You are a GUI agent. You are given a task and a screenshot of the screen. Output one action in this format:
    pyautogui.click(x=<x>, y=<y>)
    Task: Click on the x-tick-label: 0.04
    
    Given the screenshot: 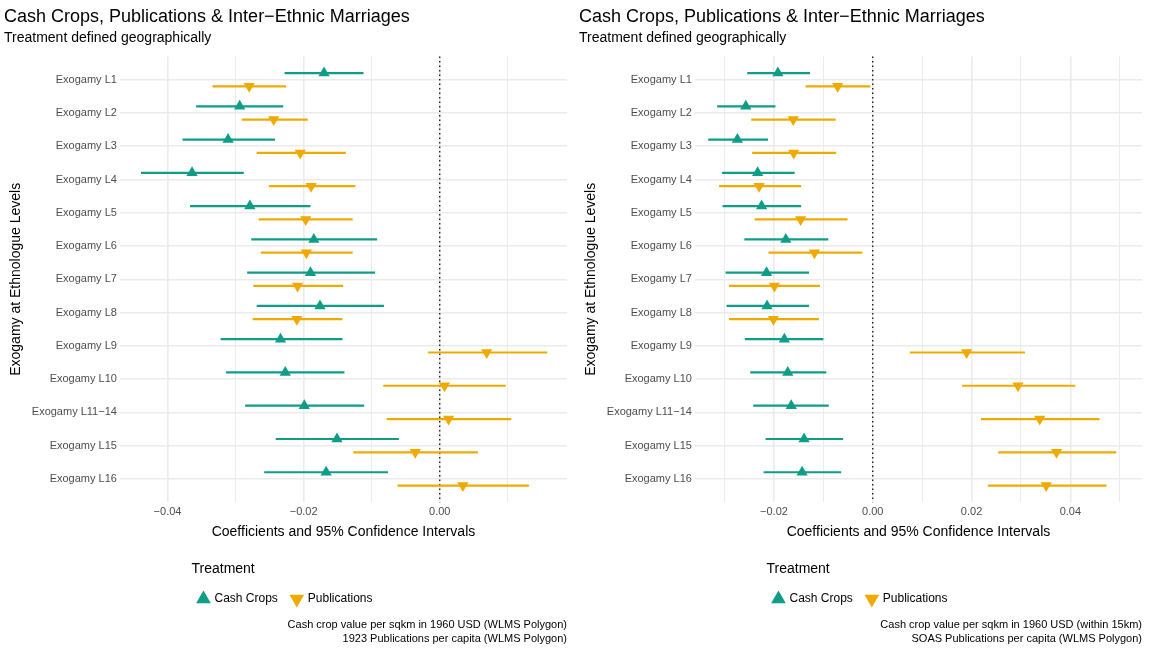 What is the action you would take?
    pyautogui.click(x=1070, y=510)
    